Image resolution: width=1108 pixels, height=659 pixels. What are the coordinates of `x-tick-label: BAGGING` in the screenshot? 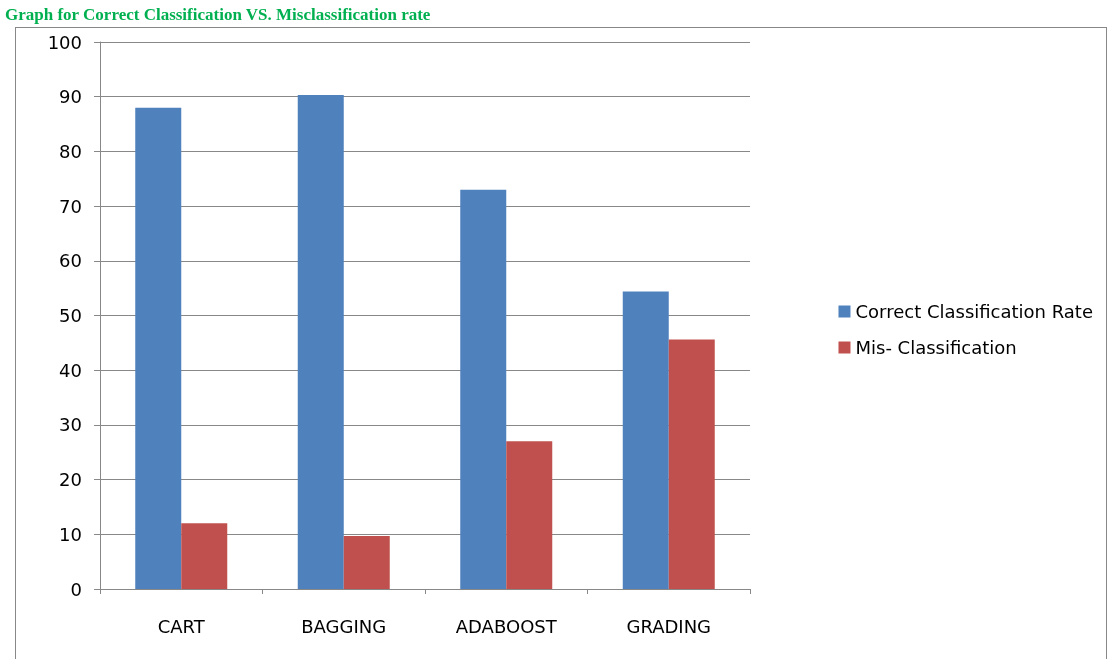 It's located at (344, 626).